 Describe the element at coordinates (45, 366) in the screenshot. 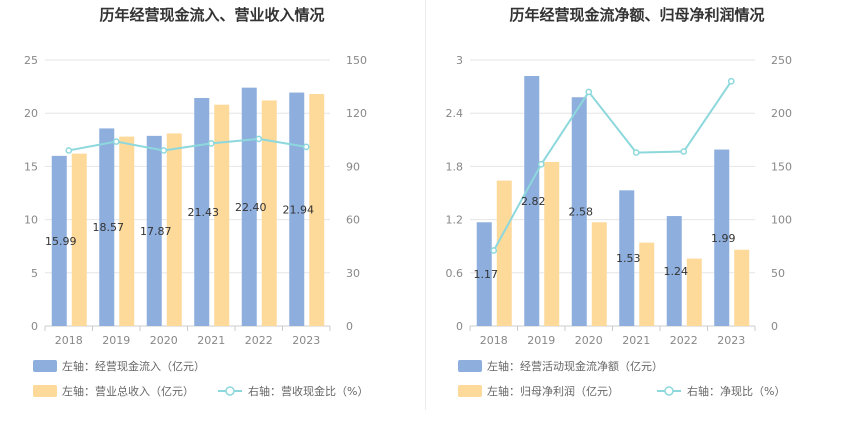

I see `legend-swatch-bar1` at that location.